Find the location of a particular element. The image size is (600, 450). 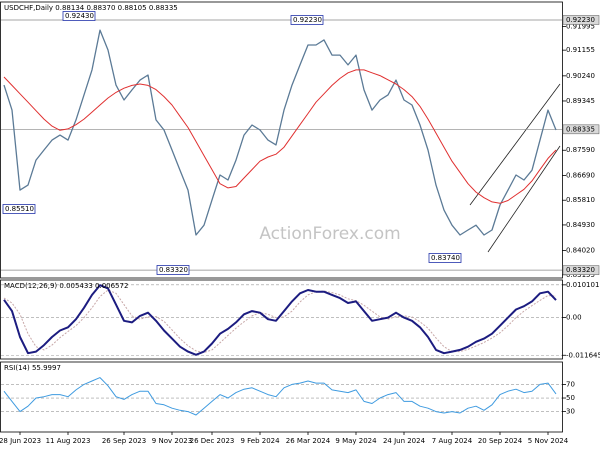

annotation: 0.92230 is located at coordinates (307, 20).